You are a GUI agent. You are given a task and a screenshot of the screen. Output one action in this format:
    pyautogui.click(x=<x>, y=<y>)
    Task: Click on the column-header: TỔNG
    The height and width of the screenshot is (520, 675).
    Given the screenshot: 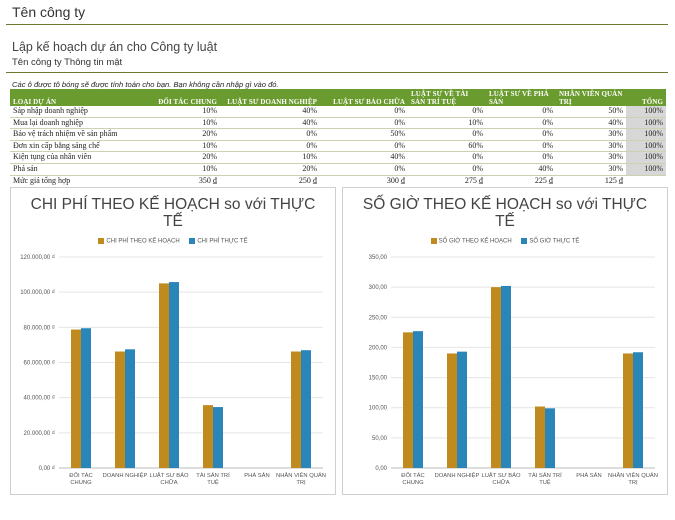 What is the action you would take?
    pyautogui.click(x=646, y=97)
    